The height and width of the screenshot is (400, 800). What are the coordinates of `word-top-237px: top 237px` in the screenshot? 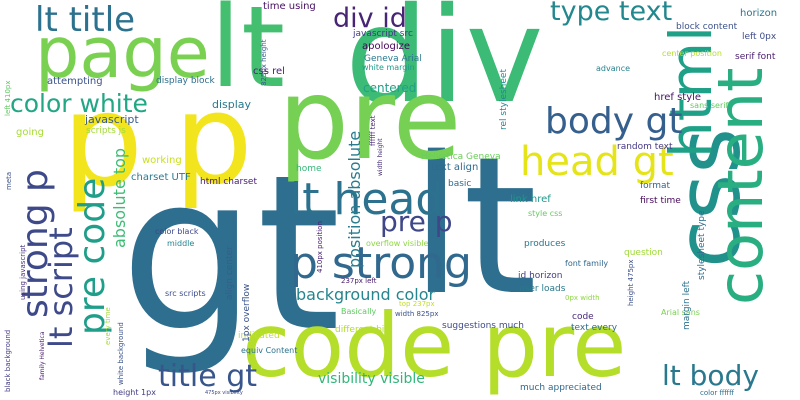 It's located at (417, 304).